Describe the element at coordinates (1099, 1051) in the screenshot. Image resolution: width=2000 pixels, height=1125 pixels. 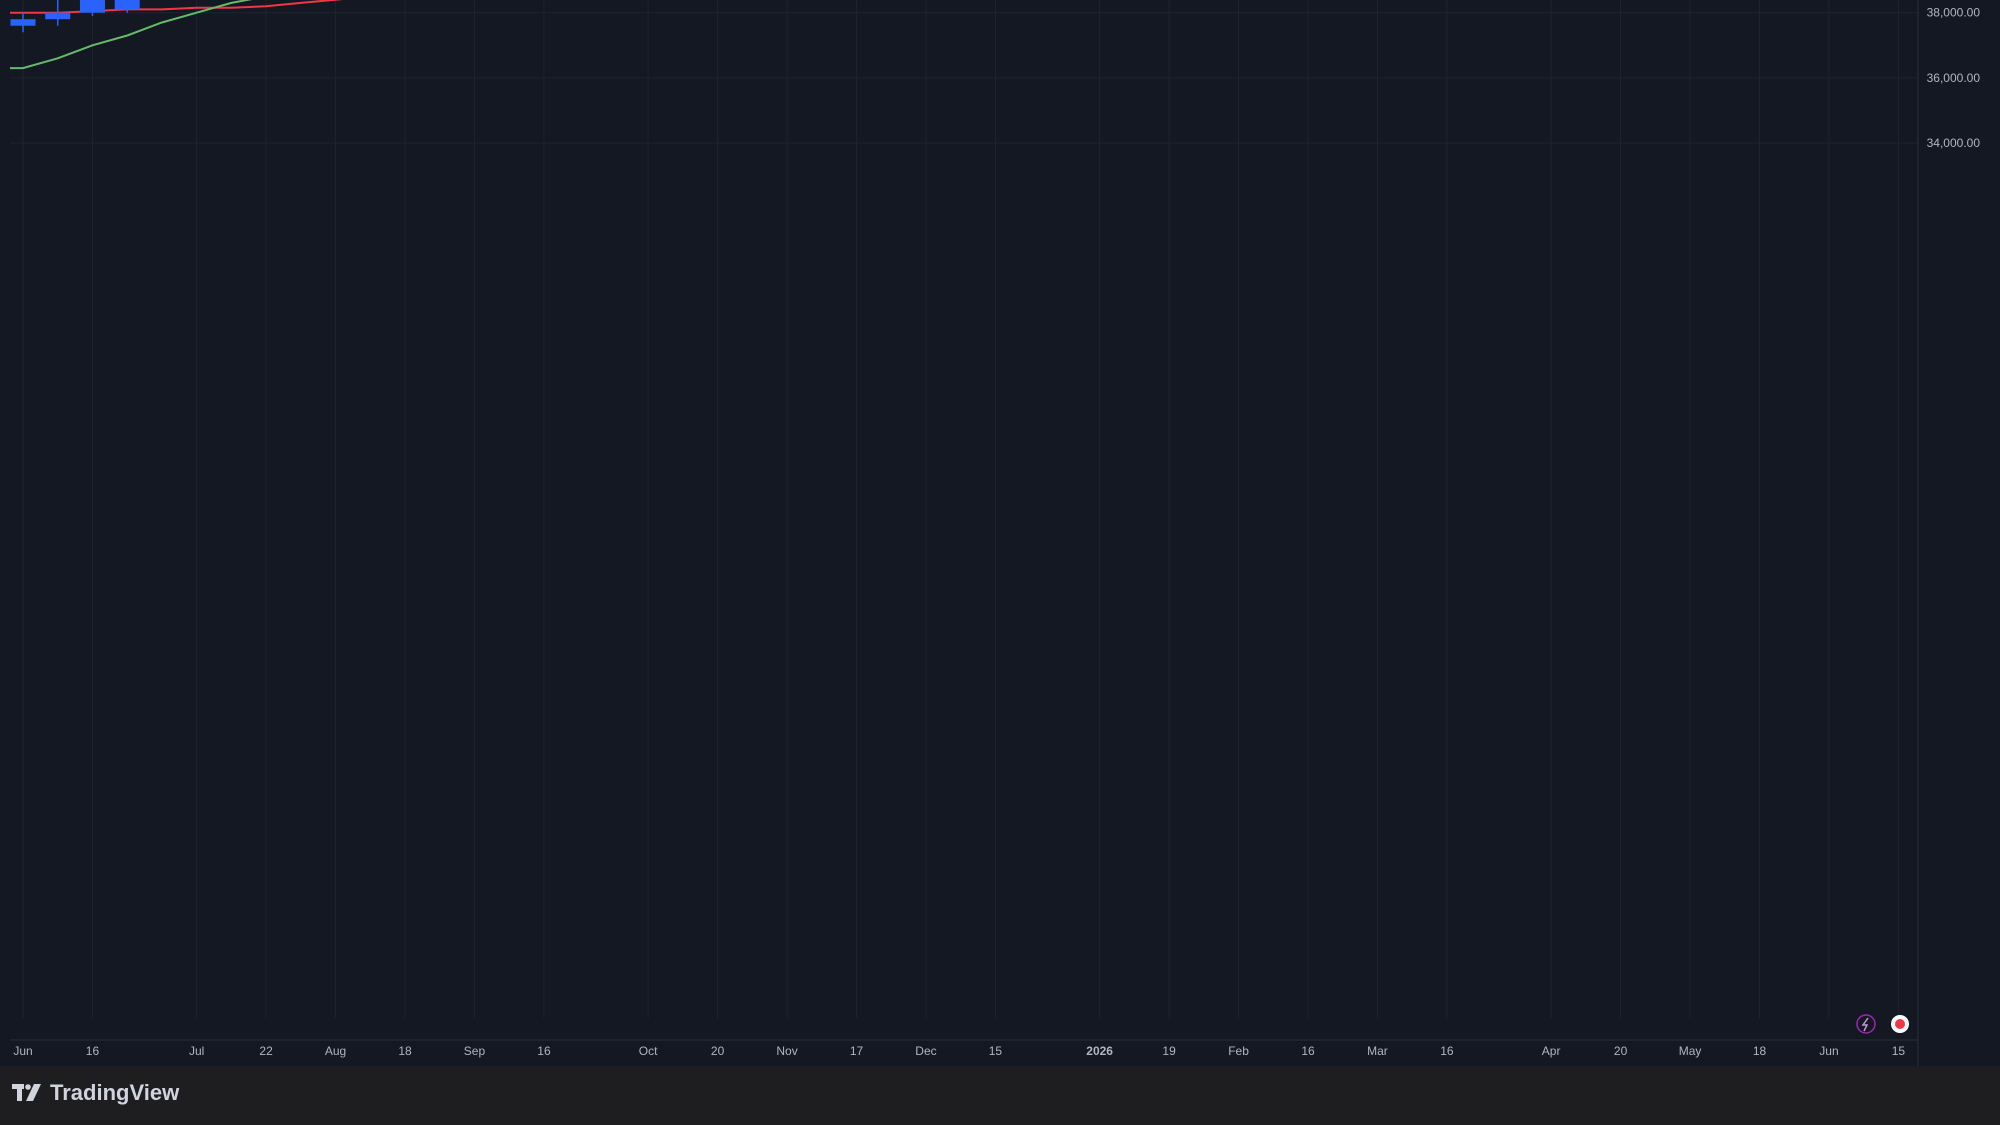
I see `time-tick-label: 2026` at that location.